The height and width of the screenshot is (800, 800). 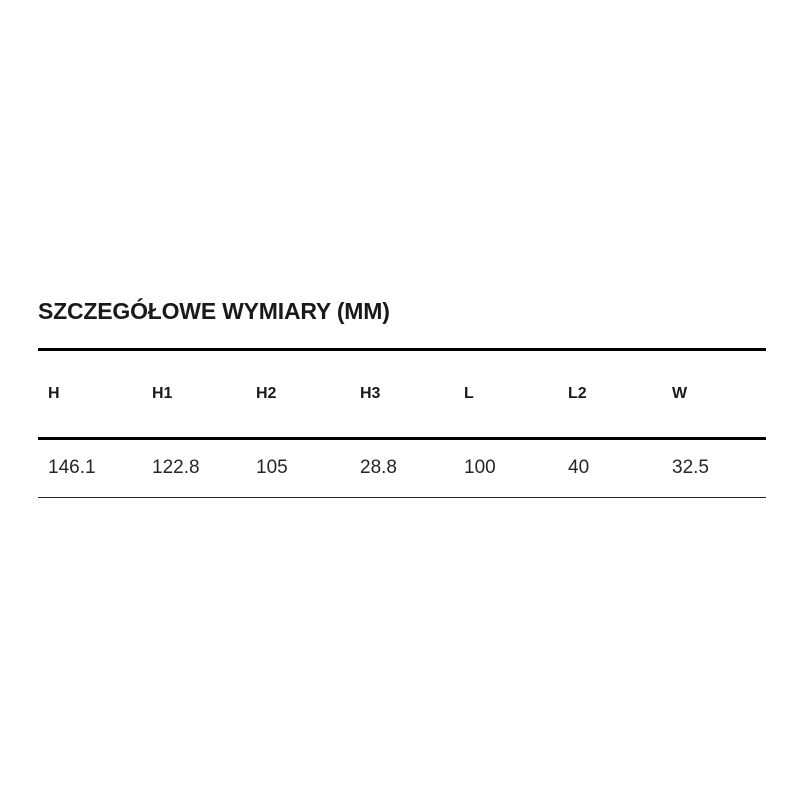 What do you see at coordinates (610, 394) in the screenshot?
I see `column-header-l2: L2` at bounding box center [610, 394].